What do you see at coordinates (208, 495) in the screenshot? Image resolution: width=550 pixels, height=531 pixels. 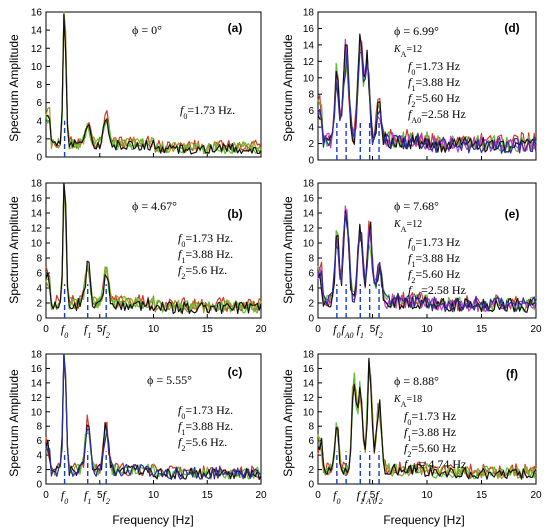 I see `x-tick-label: 15` at bounding box center [208, 495].